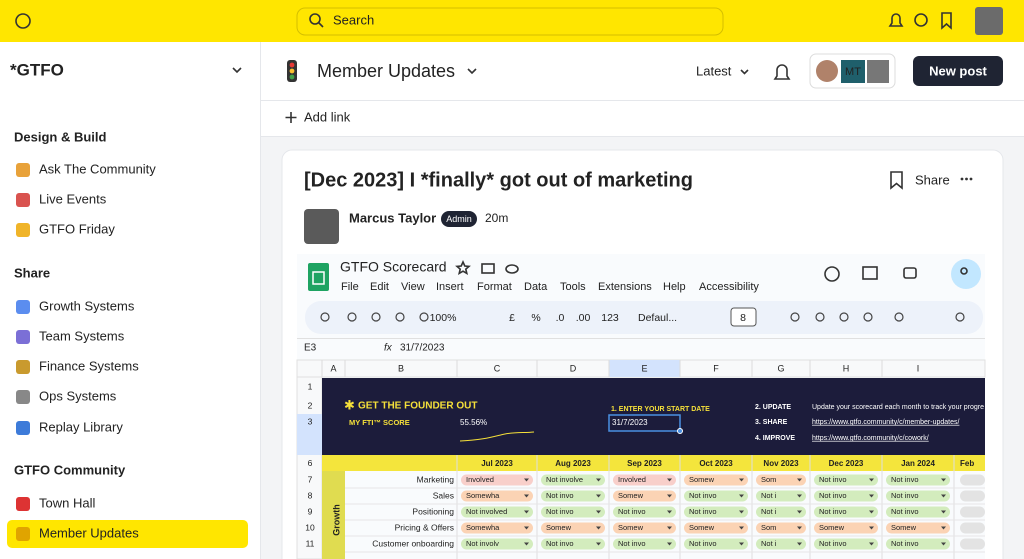  What do you see at coordinates (958, 71) in the screenshot?
I see `new-post-button` at bounding box center [958, 71].